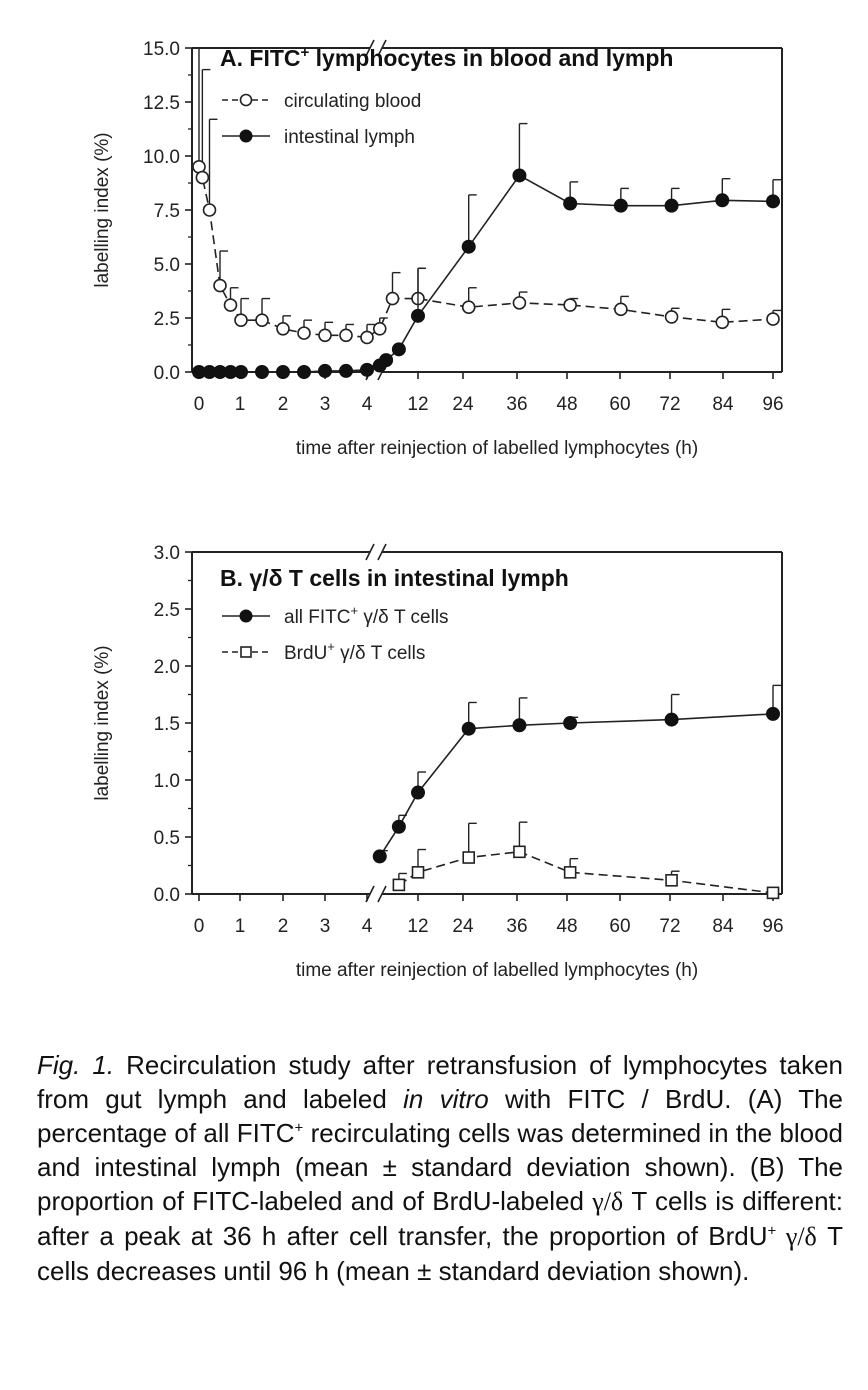  Describe the element at coordinates (167, 667) in the screenshot. I see `y-tick-label: 2.0` at that location.